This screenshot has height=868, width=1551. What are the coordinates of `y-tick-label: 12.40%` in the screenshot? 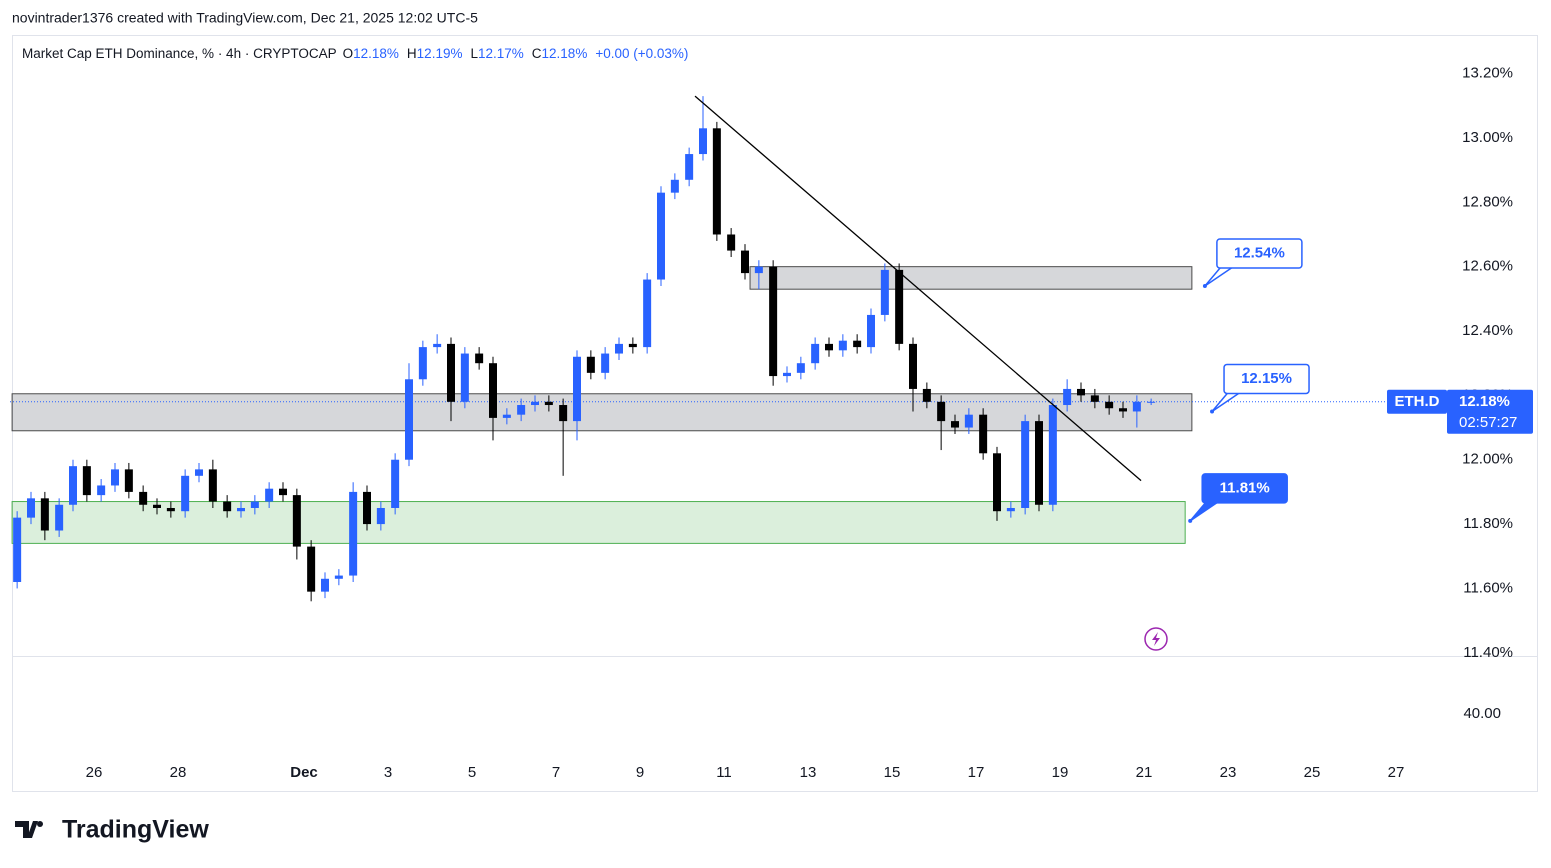 It's located at (1487, 330).